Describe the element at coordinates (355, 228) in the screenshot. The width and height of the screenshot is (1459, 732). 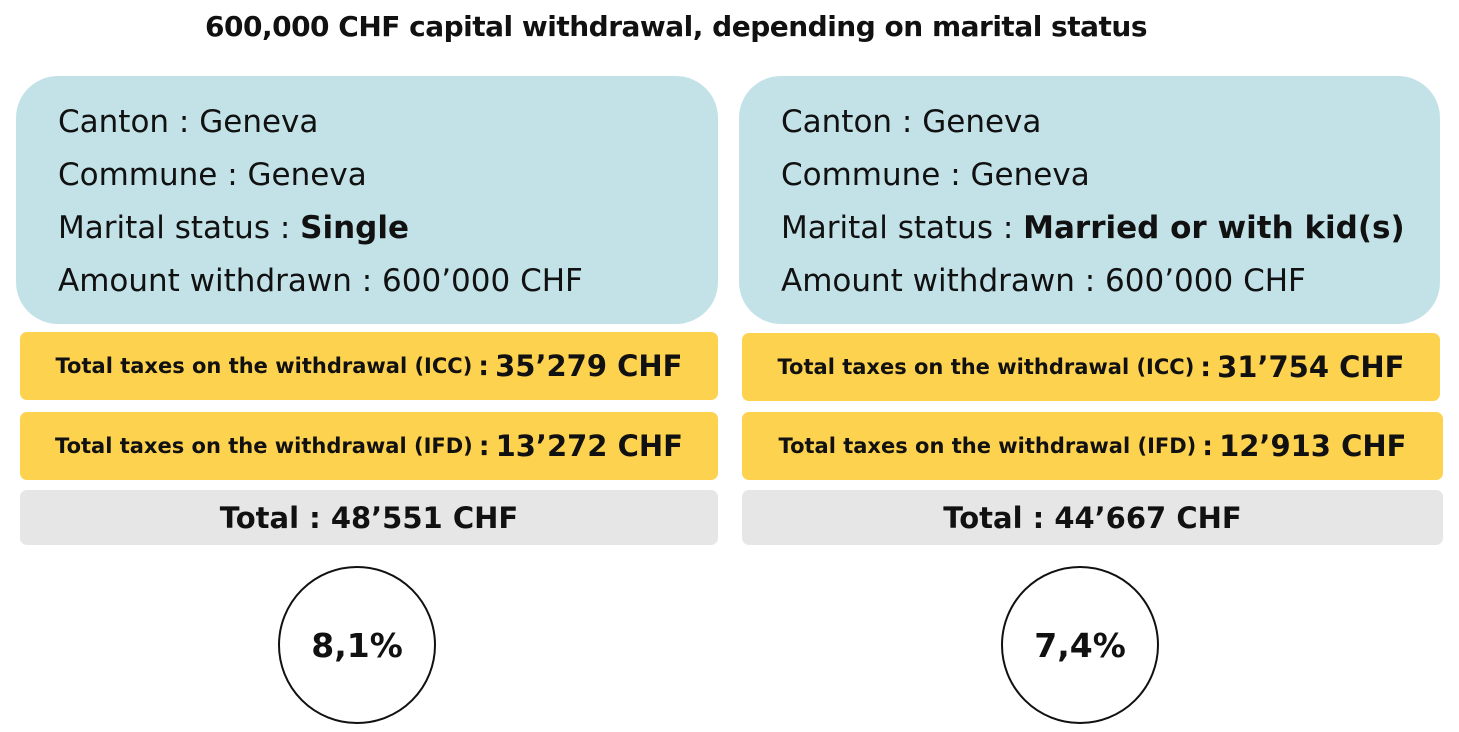
I see `marital-status-value: Single` at that location.